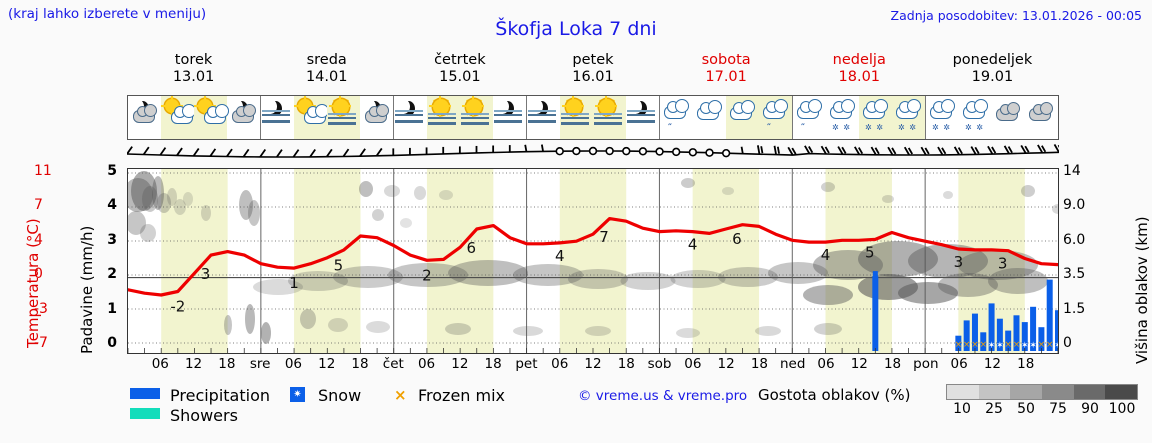 The height and width of the screenshot is (443, 1152). What do you see at coordinates (112, 308) in the screenshot?
I see `precipitation-tick: 1` at bounding box center [112, 308].